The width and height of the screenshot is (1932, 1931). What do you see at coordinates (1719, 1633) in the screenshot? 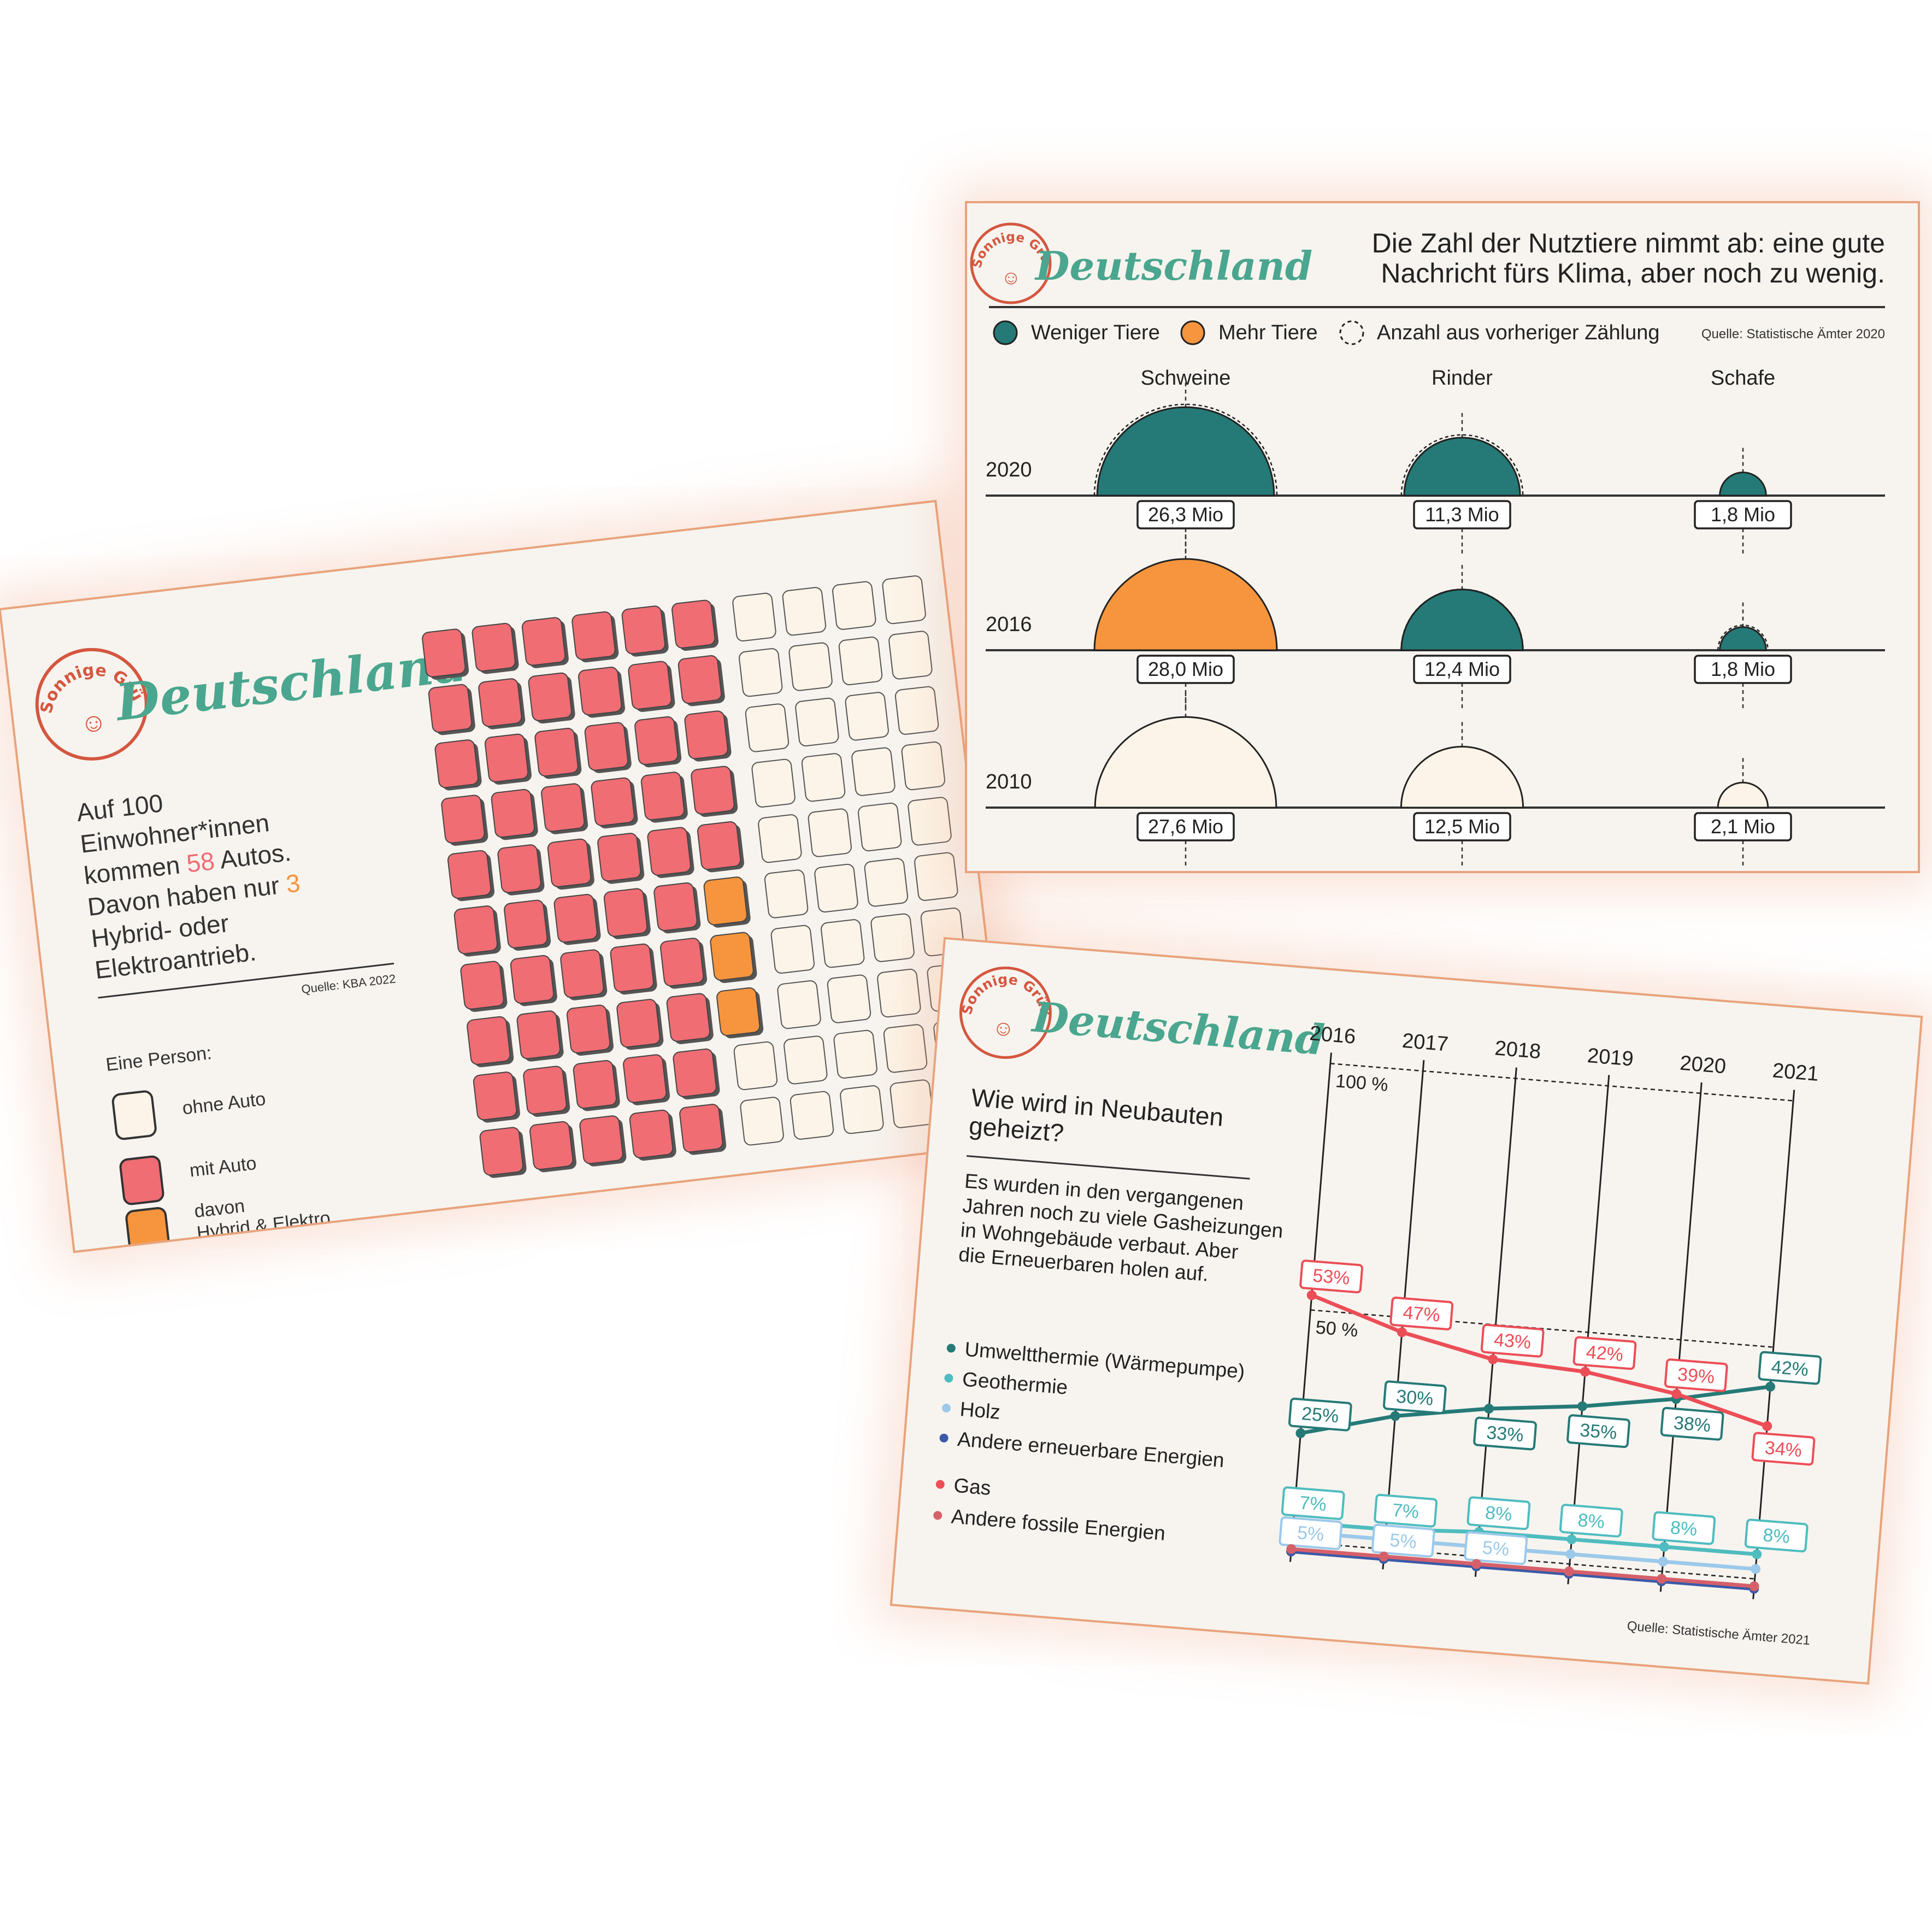
I see `source: Quelle: Statistische Ämter 2021` at bounding box center [1719, 1633].